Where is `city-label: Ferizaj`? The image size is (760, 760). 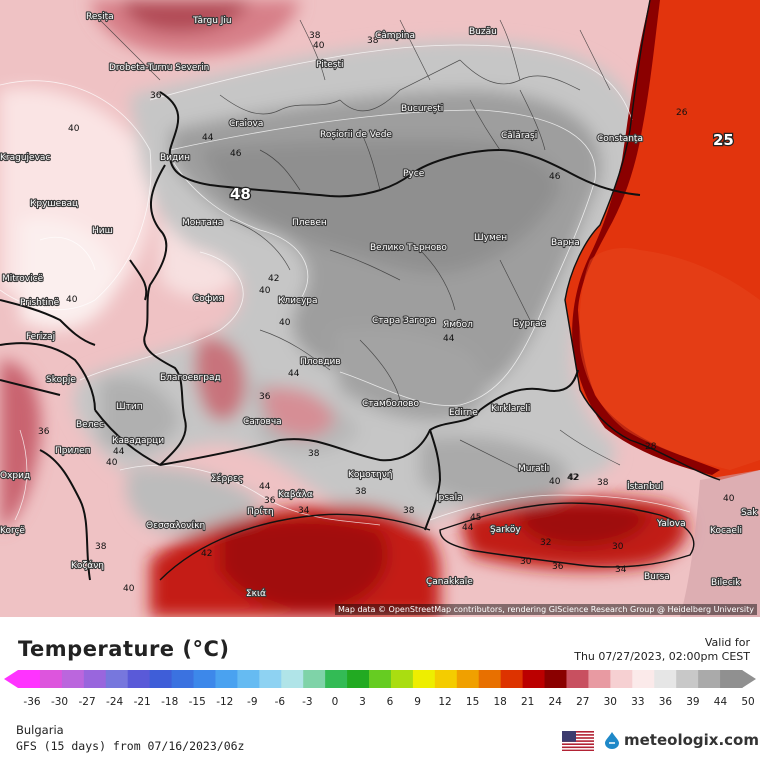 city-label: Ferizaj is located at coordinates (40, 337).